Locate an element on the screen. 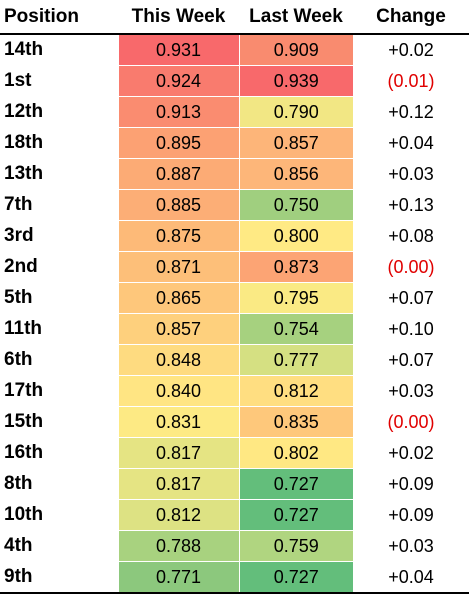 The height and width of the screenshot is (594, 469). table-row: 1st 0.924 0.939 (0.01) is located at coordinates (234, 81).